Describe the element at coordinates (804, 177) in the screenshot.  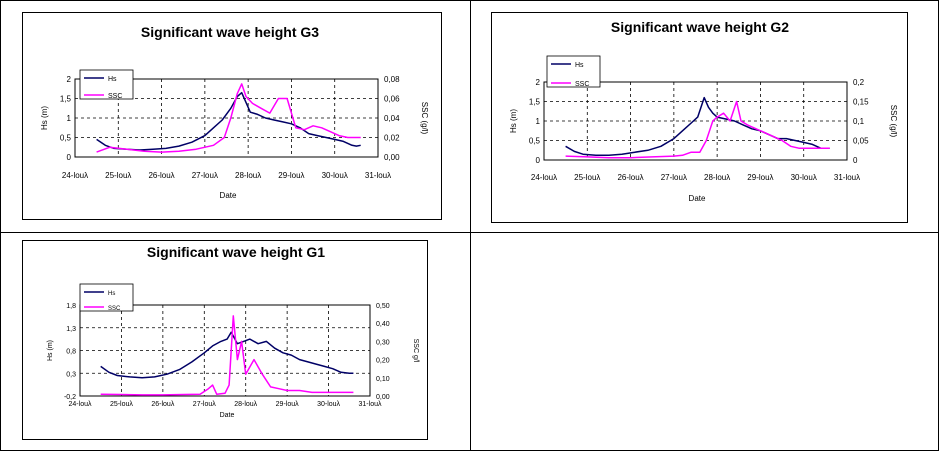
I see `chart-g2-x-tick-label: 30-louλ` at that location.